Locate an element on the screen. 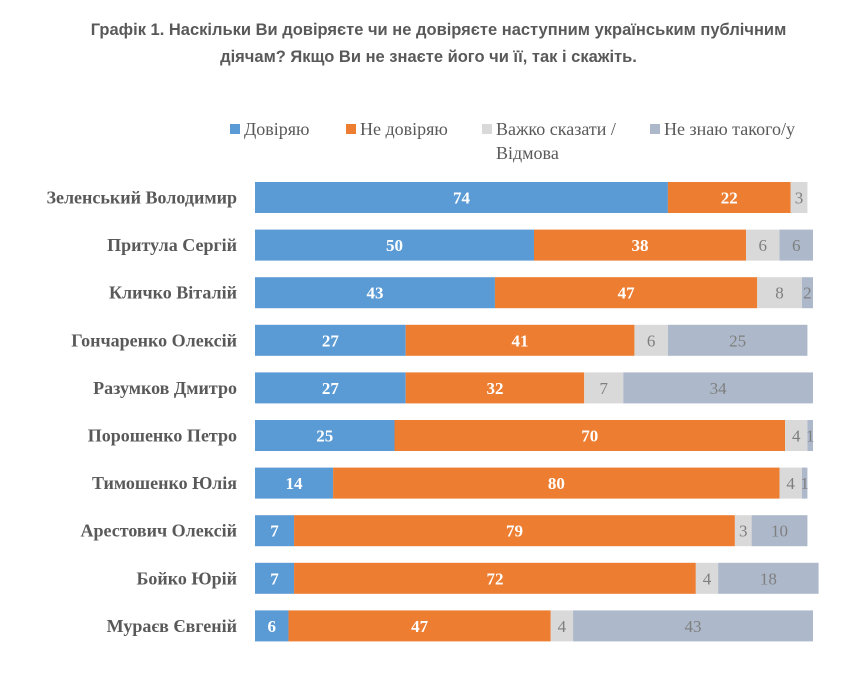 This screenshot has height=687, width=857. legend-label-hard-to-say-line-2: Відмова is located at coordinates (527, 153).